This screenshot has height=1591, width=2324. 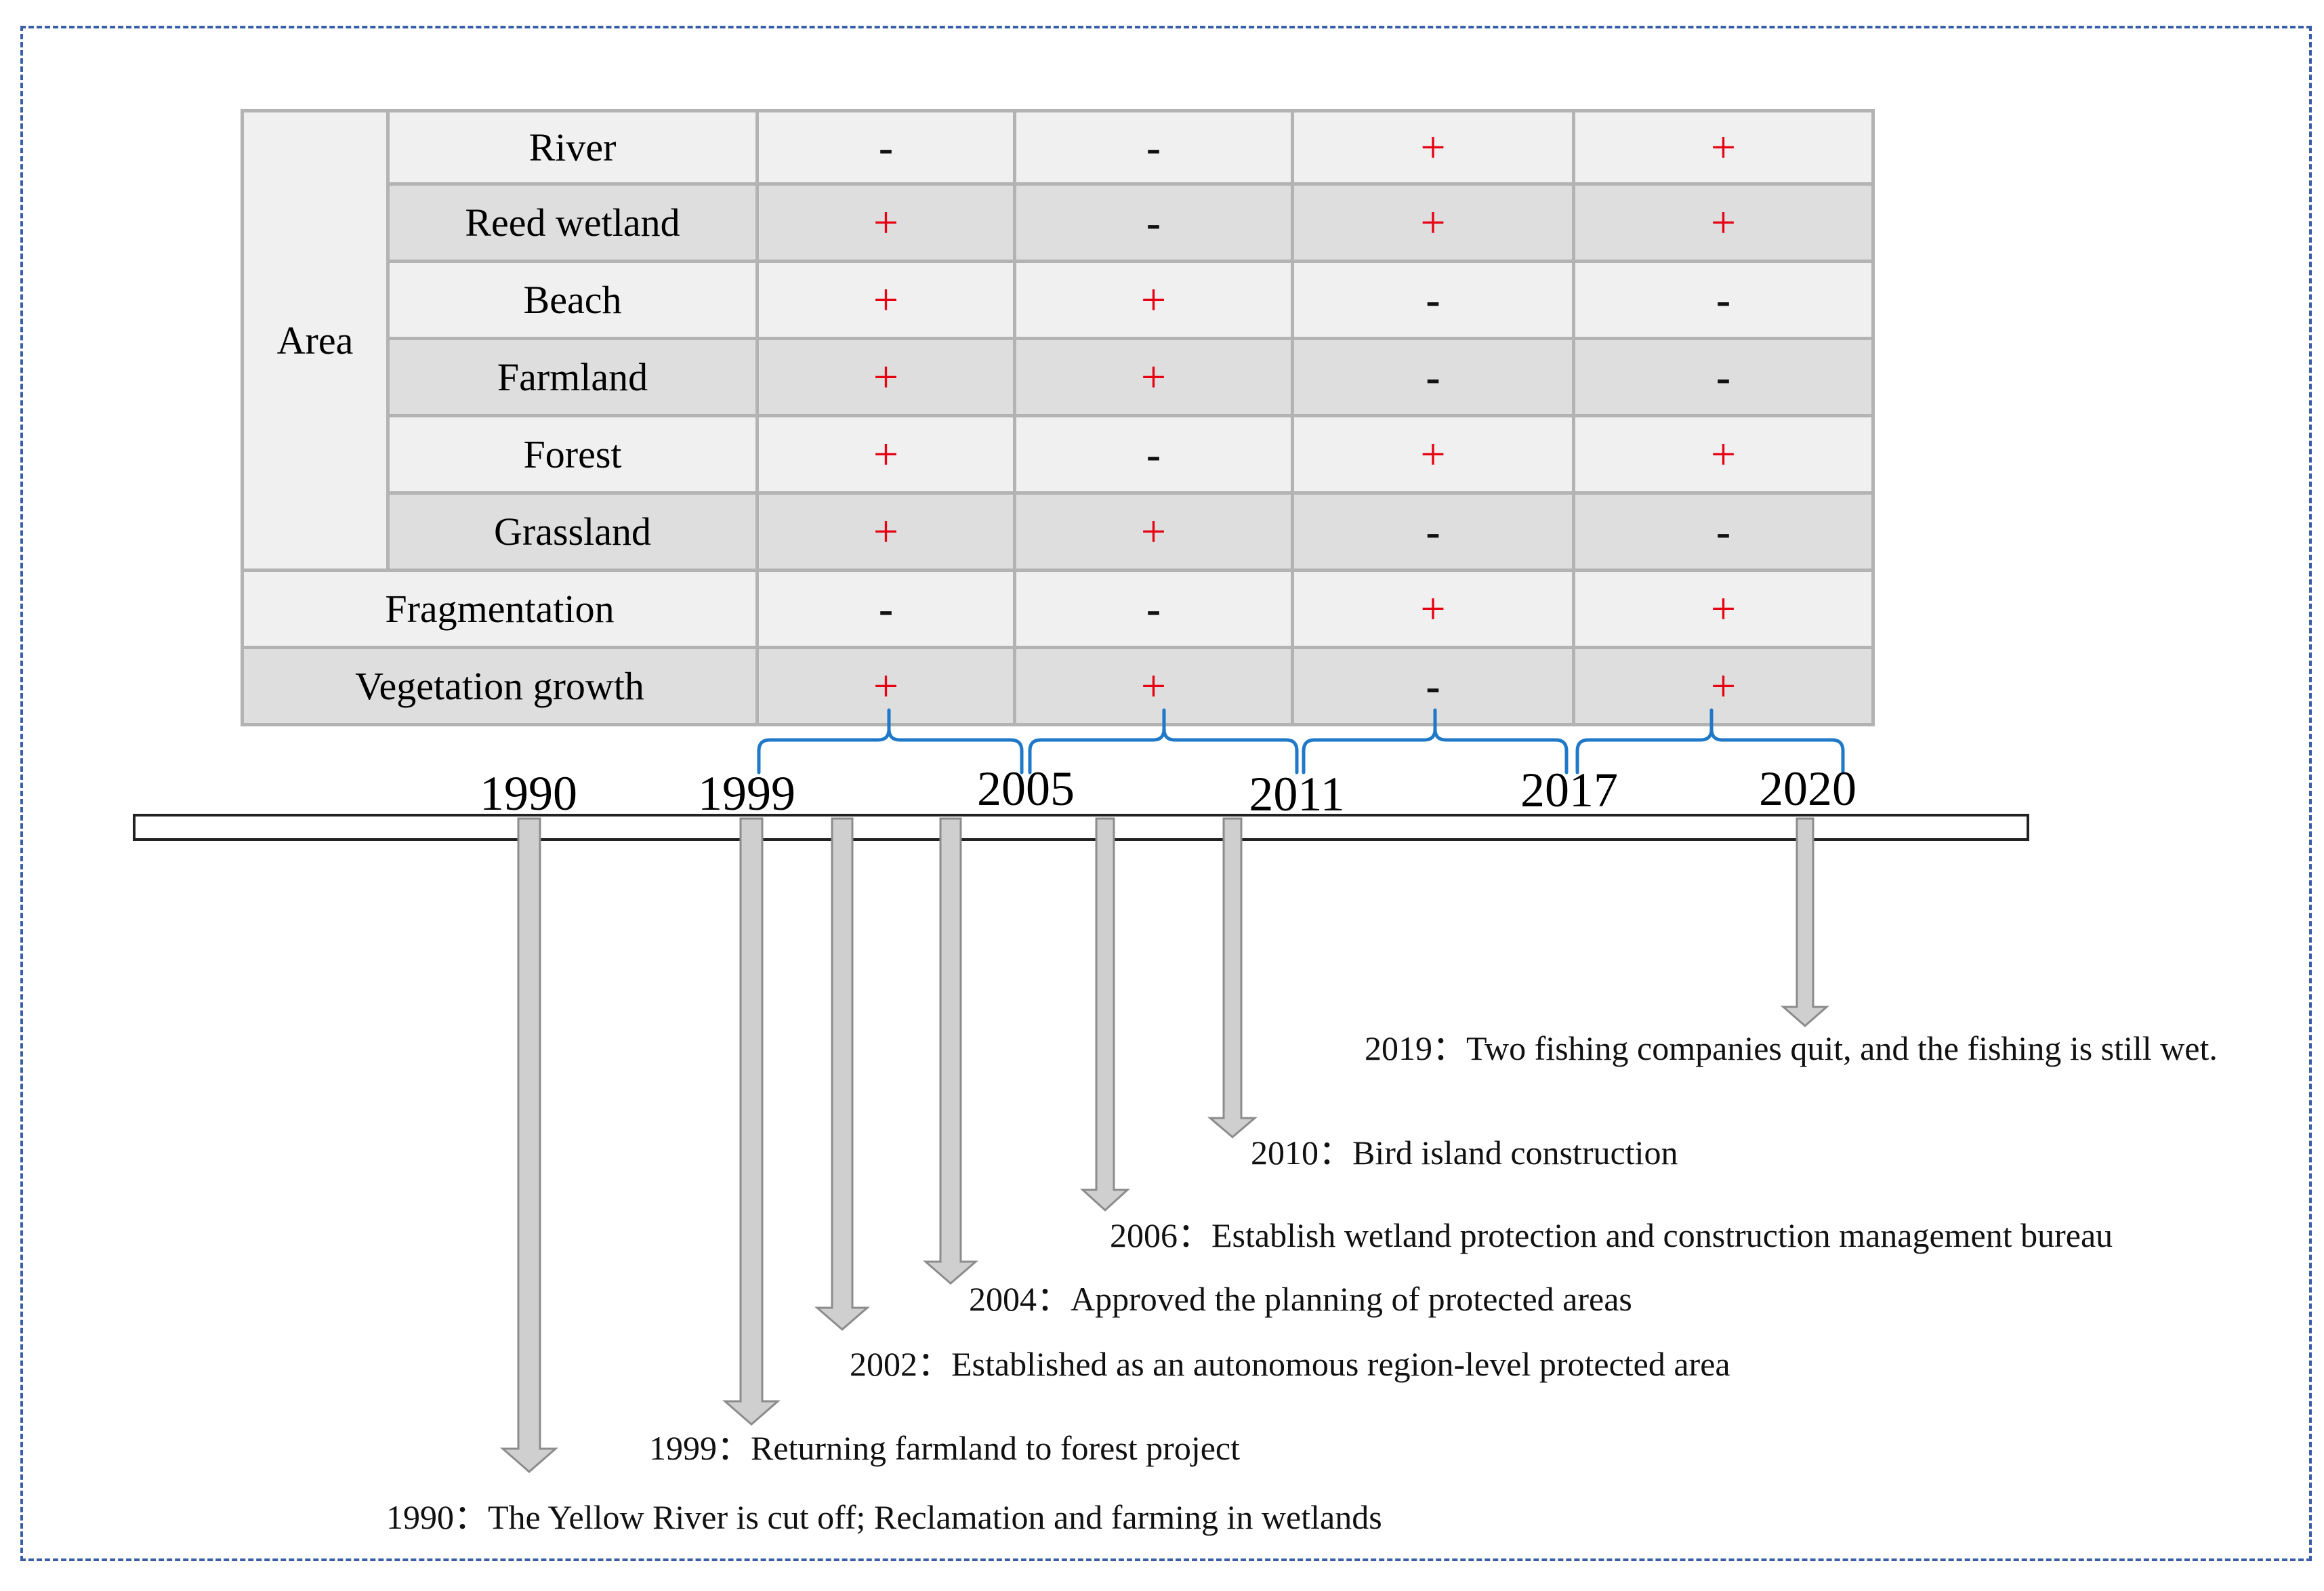 I want to click on bracket-2005-2011, so click(x=1163, y=741).